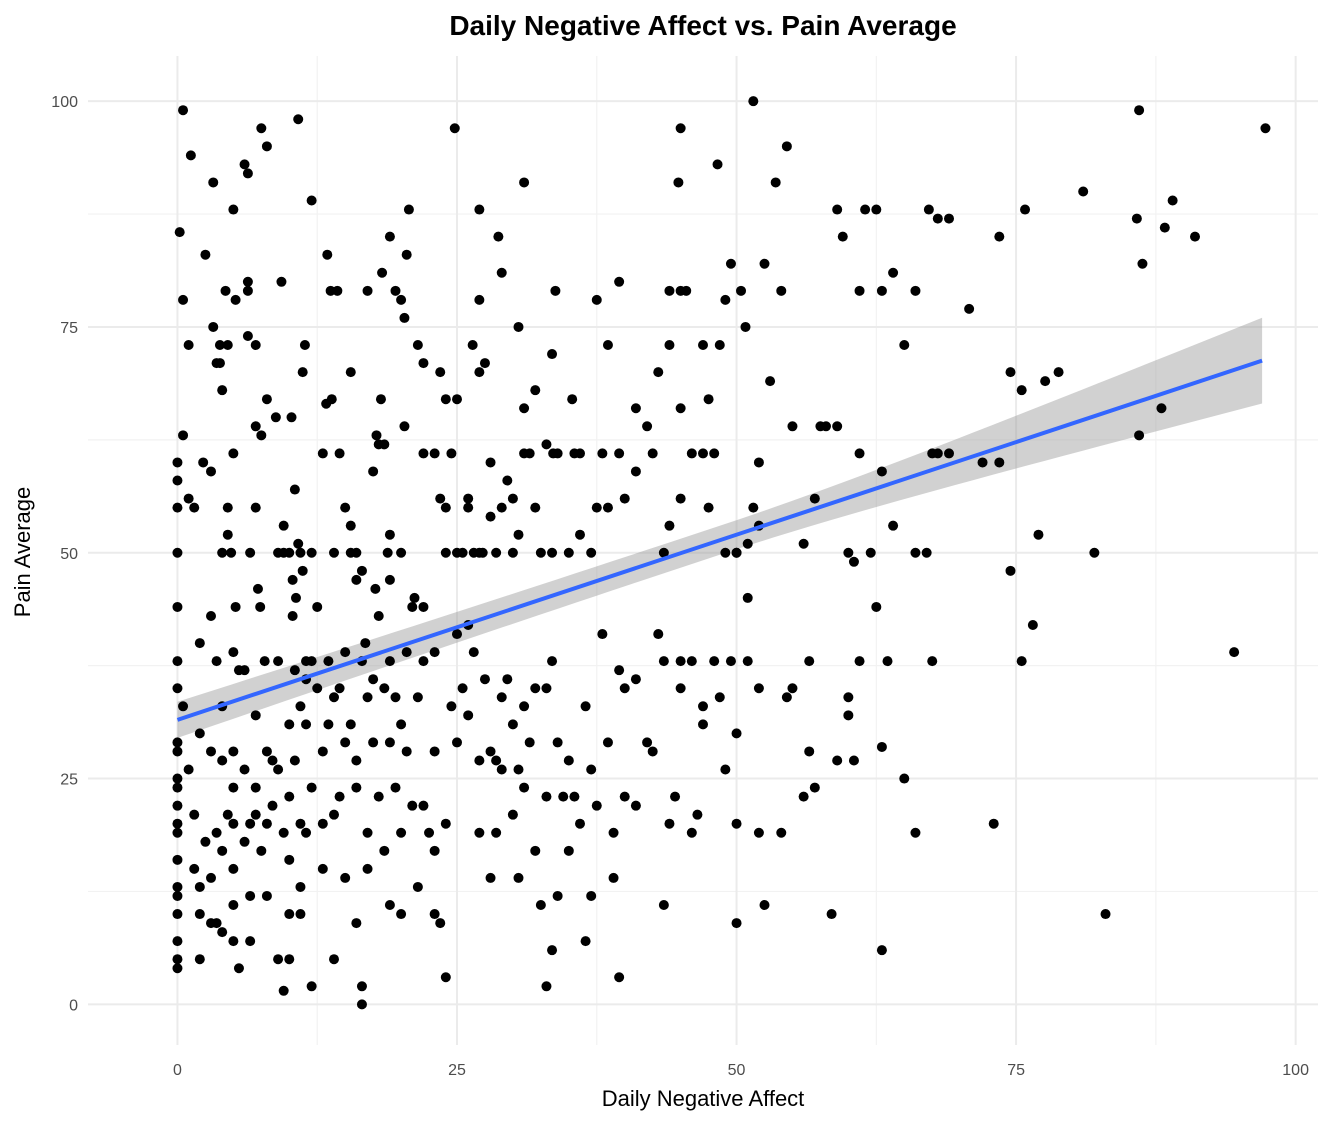 The width and height of the screenshot is (1328, 1124). Describe the element at coordinates (69, 554) in the screenshot. I see `y-tick-label: 50` at that location.